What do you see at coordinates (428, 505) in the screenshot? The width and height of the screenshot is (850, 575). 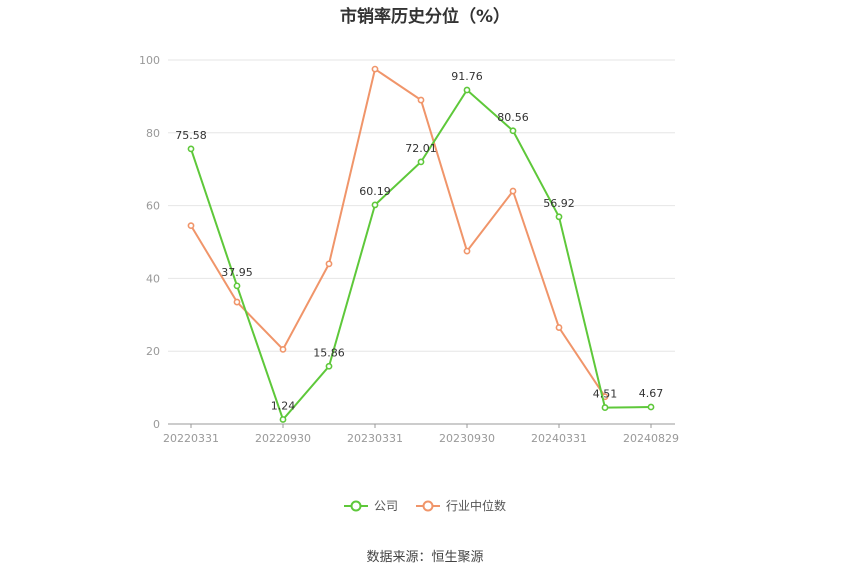 I see `legend-line-orange-icon` at bounding box center [428, 505].